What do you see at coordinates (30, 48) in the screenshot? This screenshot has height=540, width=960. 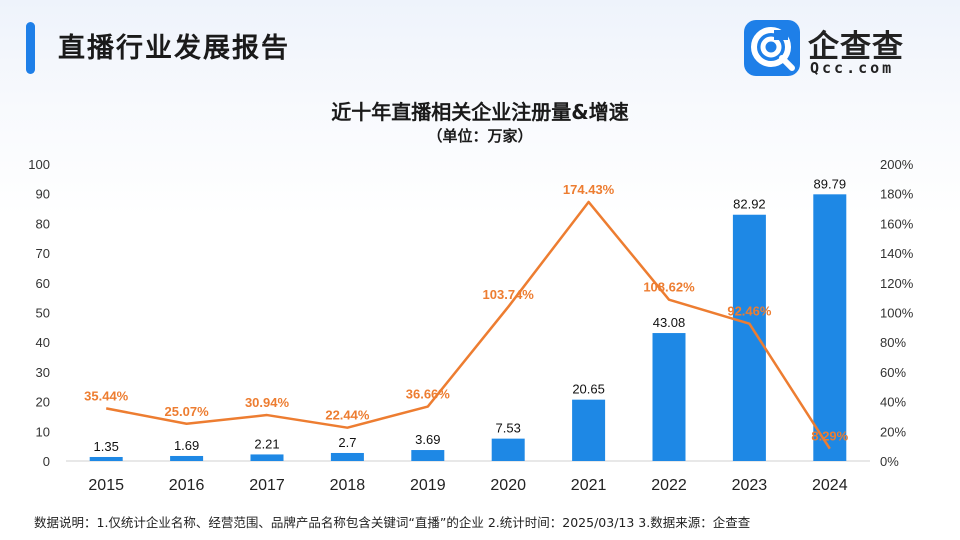 I see `header-accent-bar` at bounding box center [30, 48].